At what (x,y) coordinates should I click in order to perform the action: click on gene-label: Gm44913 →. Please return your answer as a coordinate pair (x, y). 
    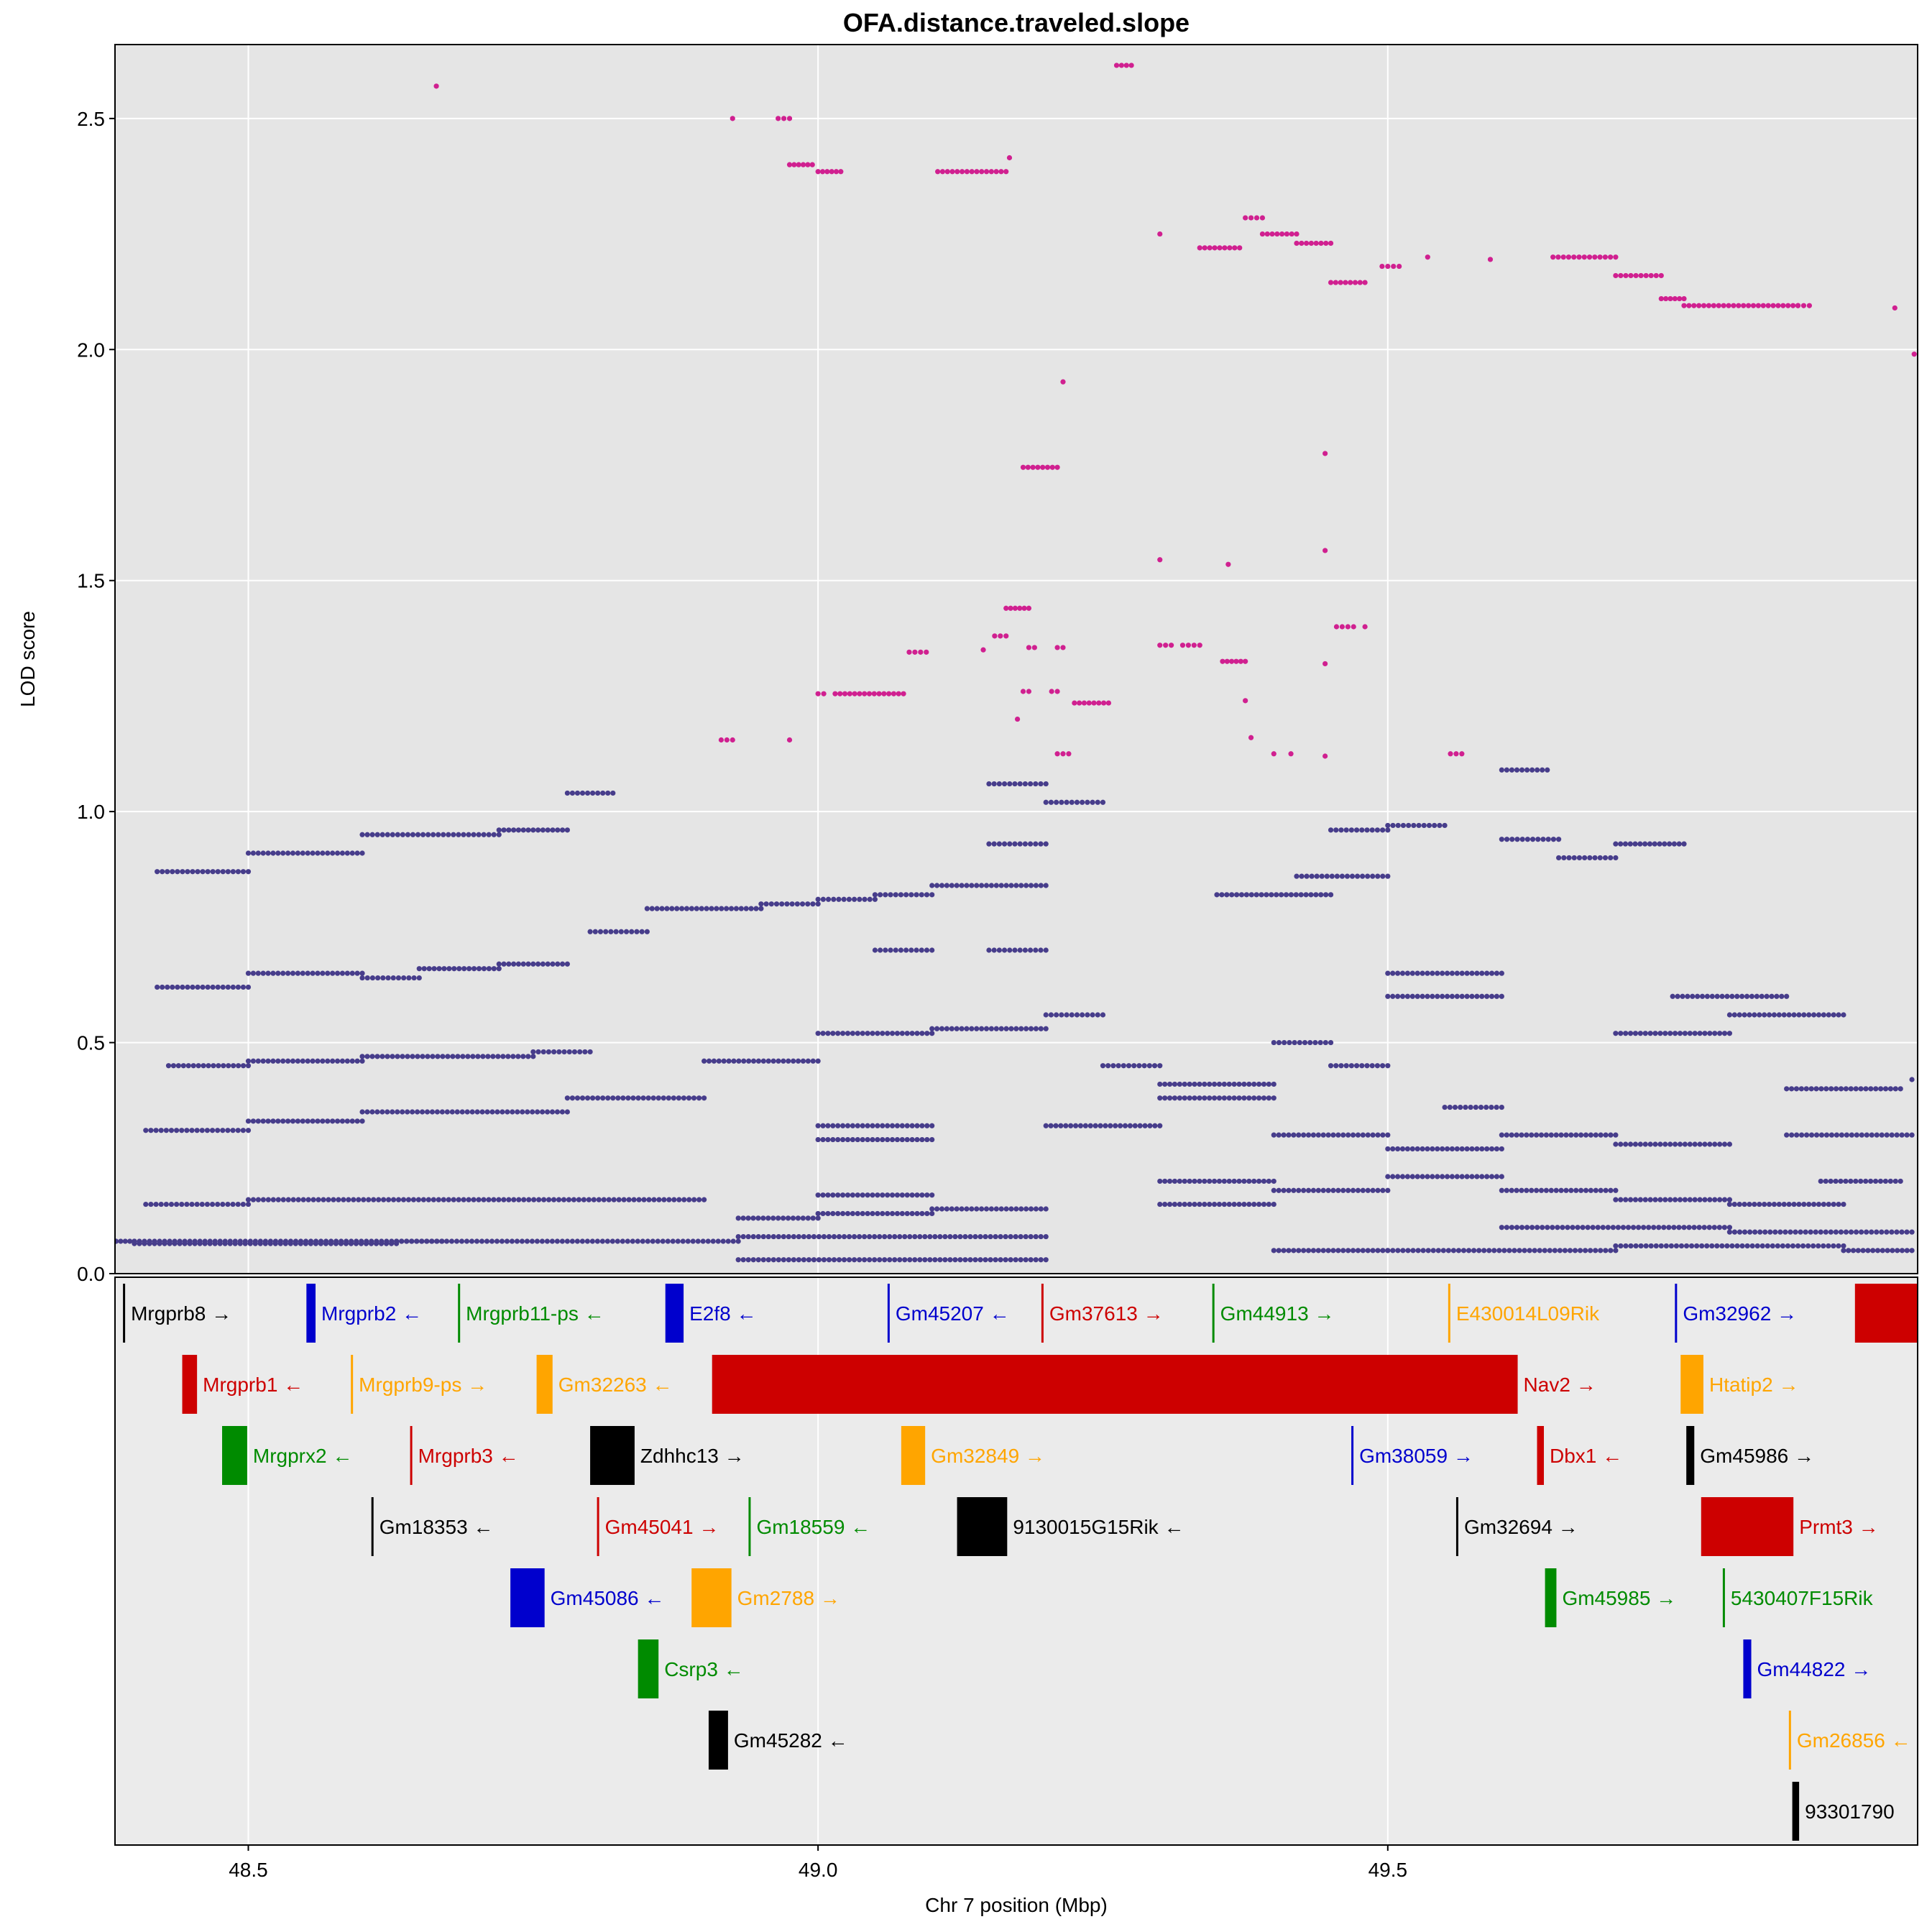
    Looking at the image, I should click on (1277, 1313).